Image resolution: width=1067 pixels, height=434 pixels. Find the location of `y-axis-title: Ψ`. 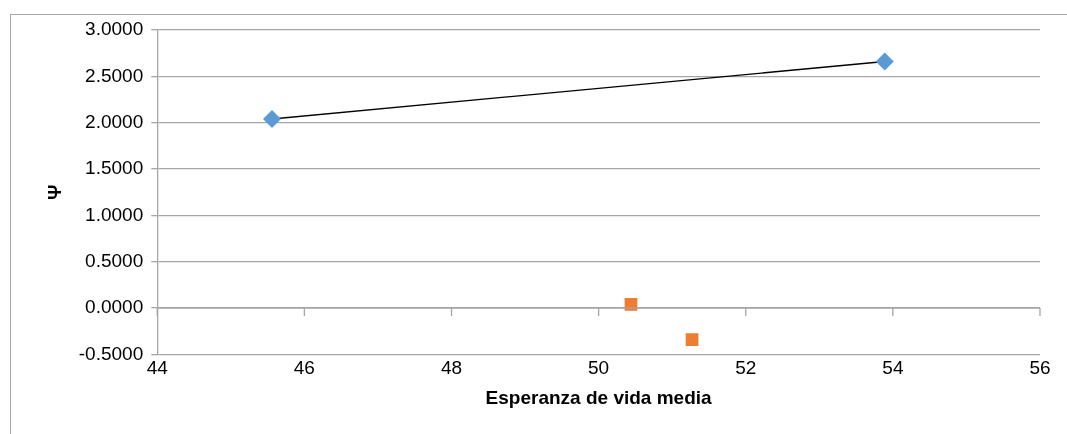

y-axis-title: Ψ is located at coordinates (54, 192).